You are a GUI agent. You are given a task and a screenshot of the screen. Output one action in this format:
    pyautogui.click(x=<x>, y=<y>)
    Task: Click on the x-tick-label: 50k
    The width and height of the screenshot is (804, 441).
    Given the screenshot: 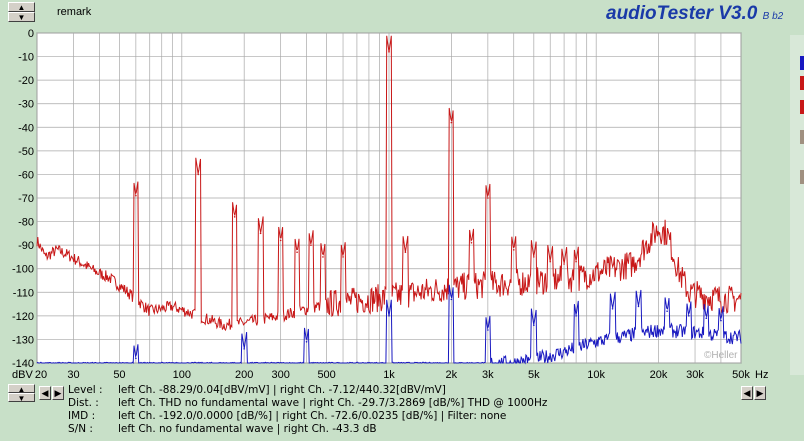 What is the action you would take?
    pyautogui.click(x=741, y=375)
    